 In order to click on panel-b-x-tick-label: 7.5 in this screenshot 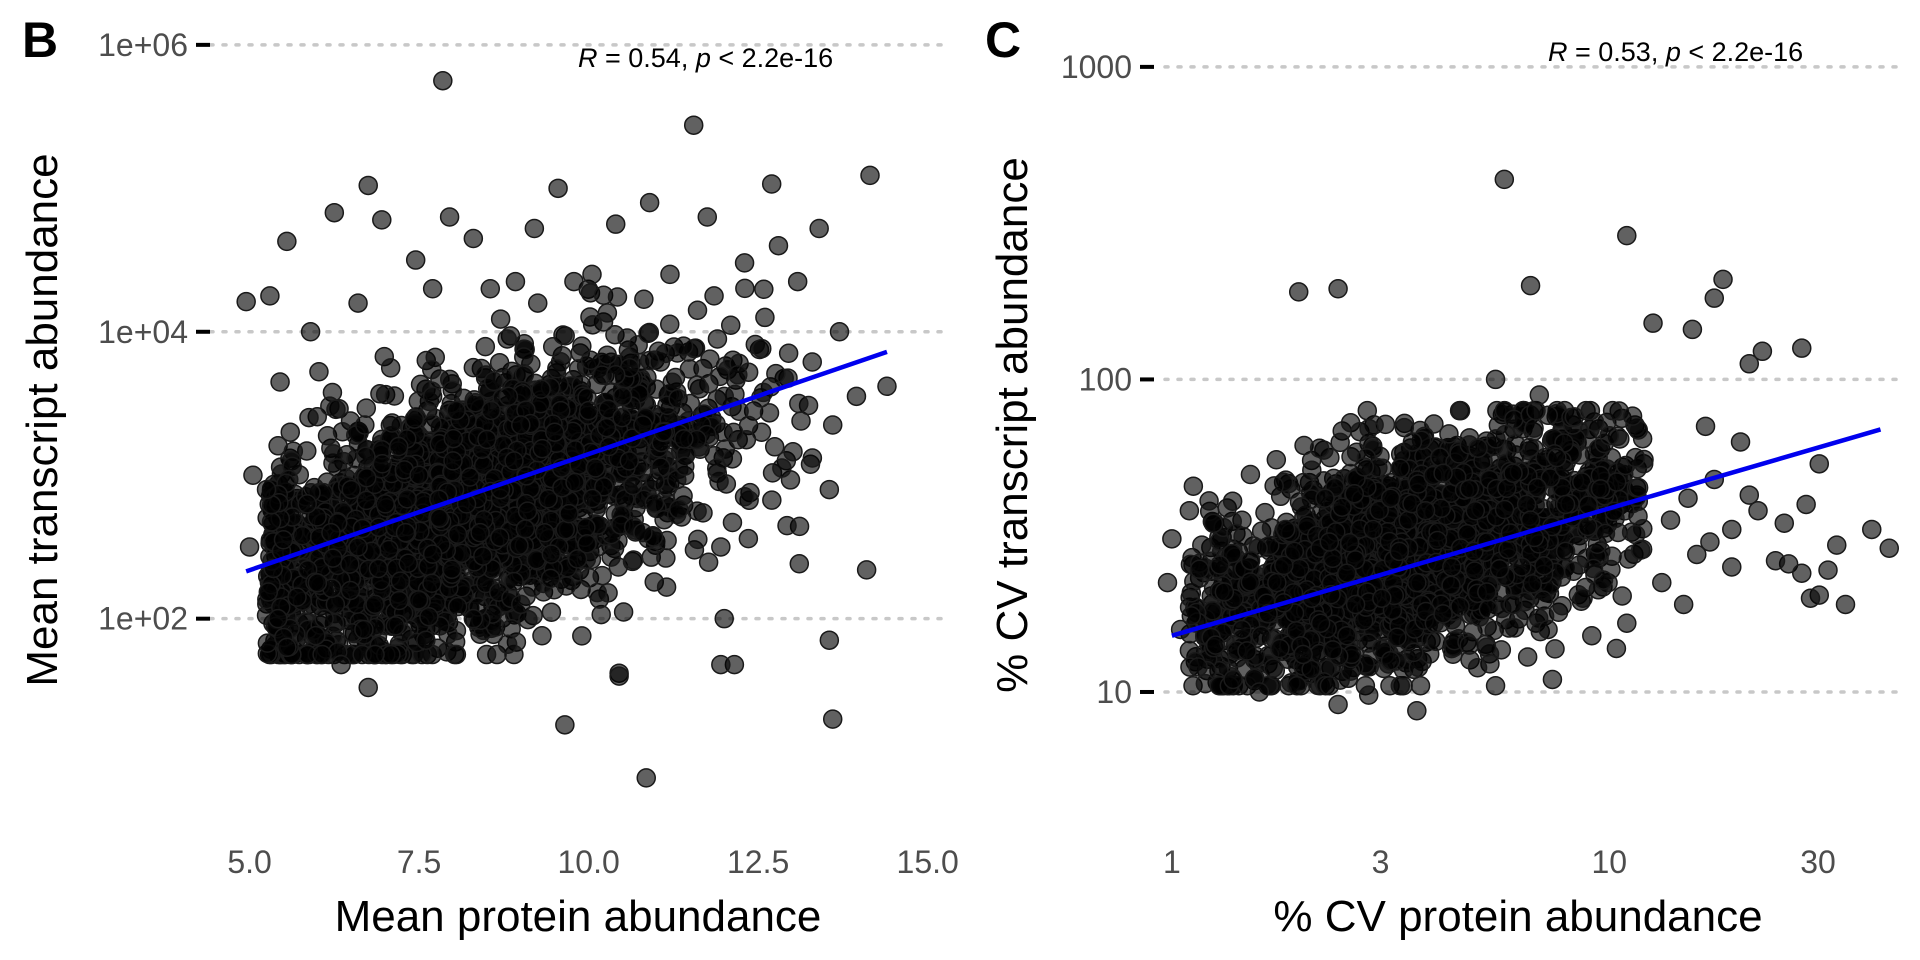, I will do `click(419, 862)`.